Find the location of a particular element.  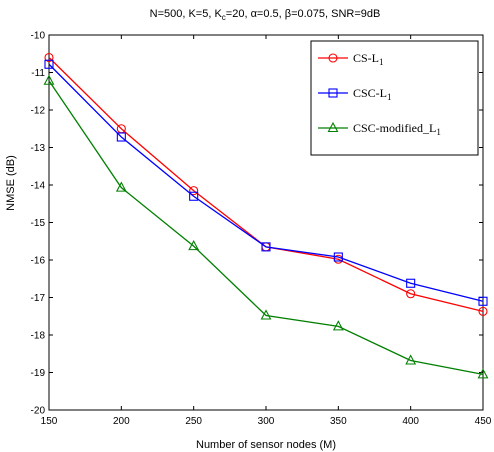

legend-label: CSC-L1 is located at coordinates (372, 94).